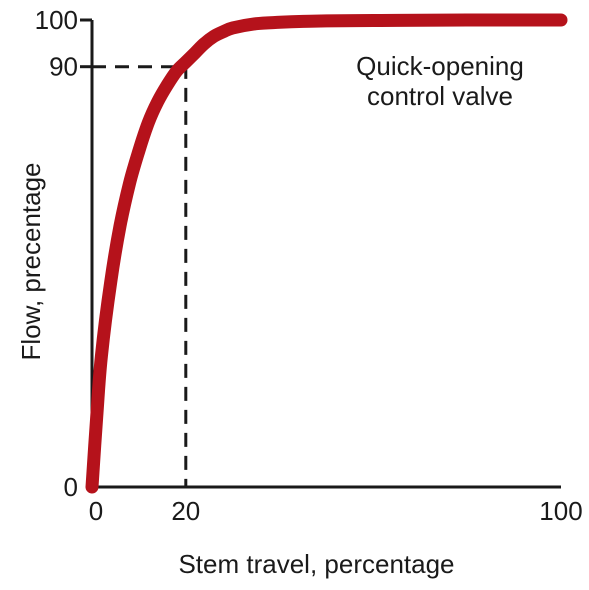 The width and height of the screenshot is (589, 590). I want to click on y-tick-label: 0, so click(71, 487).